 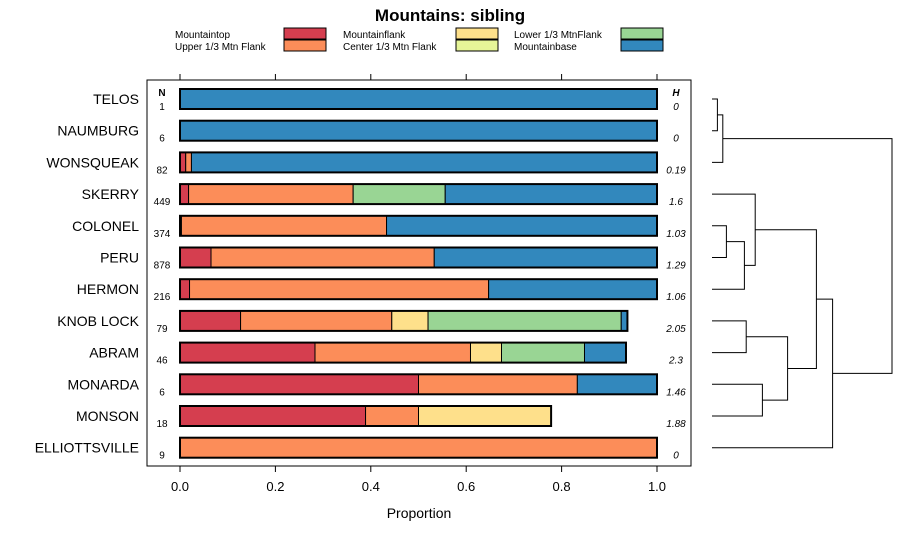 What do you see at coordinates (299, 384) in the screenshot?
I see `bar-segment-monarda-mountaintop` at bounding box center [299, 384].